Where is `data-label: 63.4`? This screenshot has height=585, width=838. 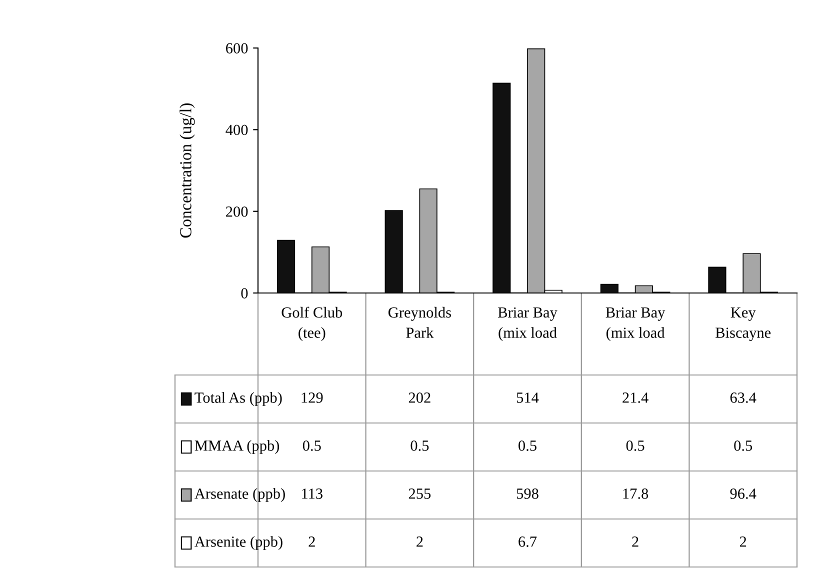
data-label: 63.4 is located at coordinates (743, 397).